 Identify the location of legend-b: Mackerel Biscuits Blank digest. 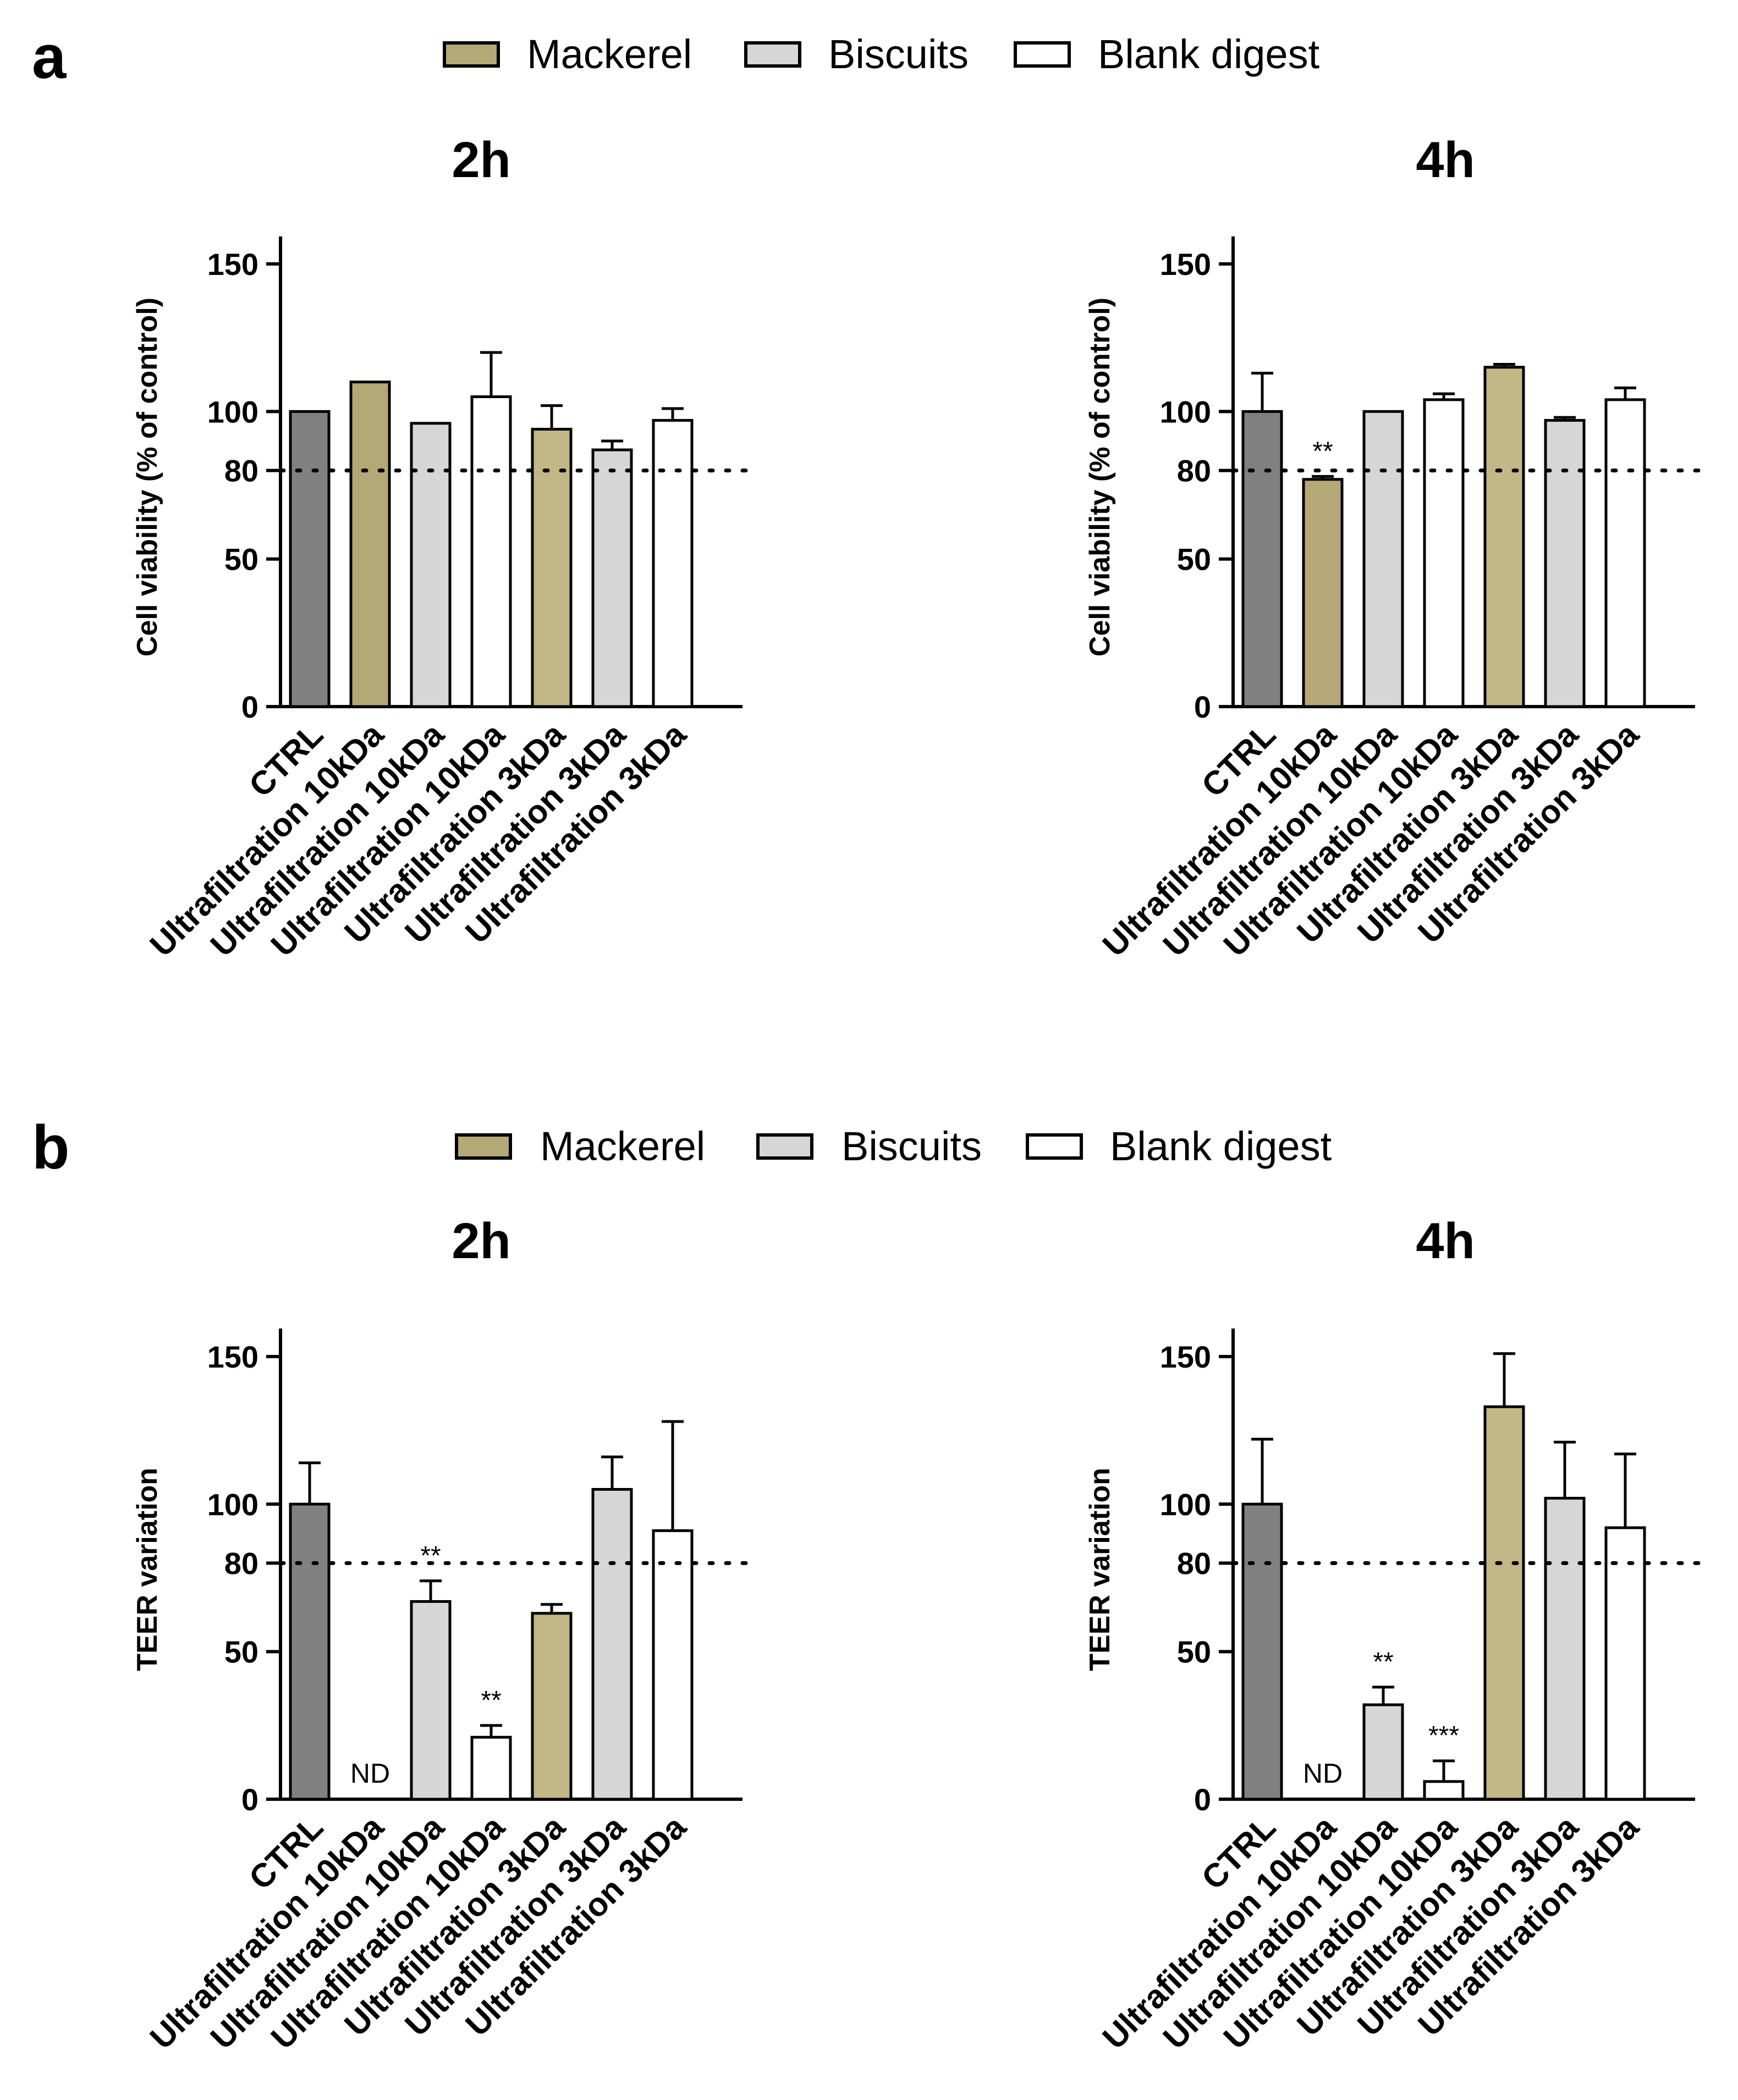
(893, 1146).